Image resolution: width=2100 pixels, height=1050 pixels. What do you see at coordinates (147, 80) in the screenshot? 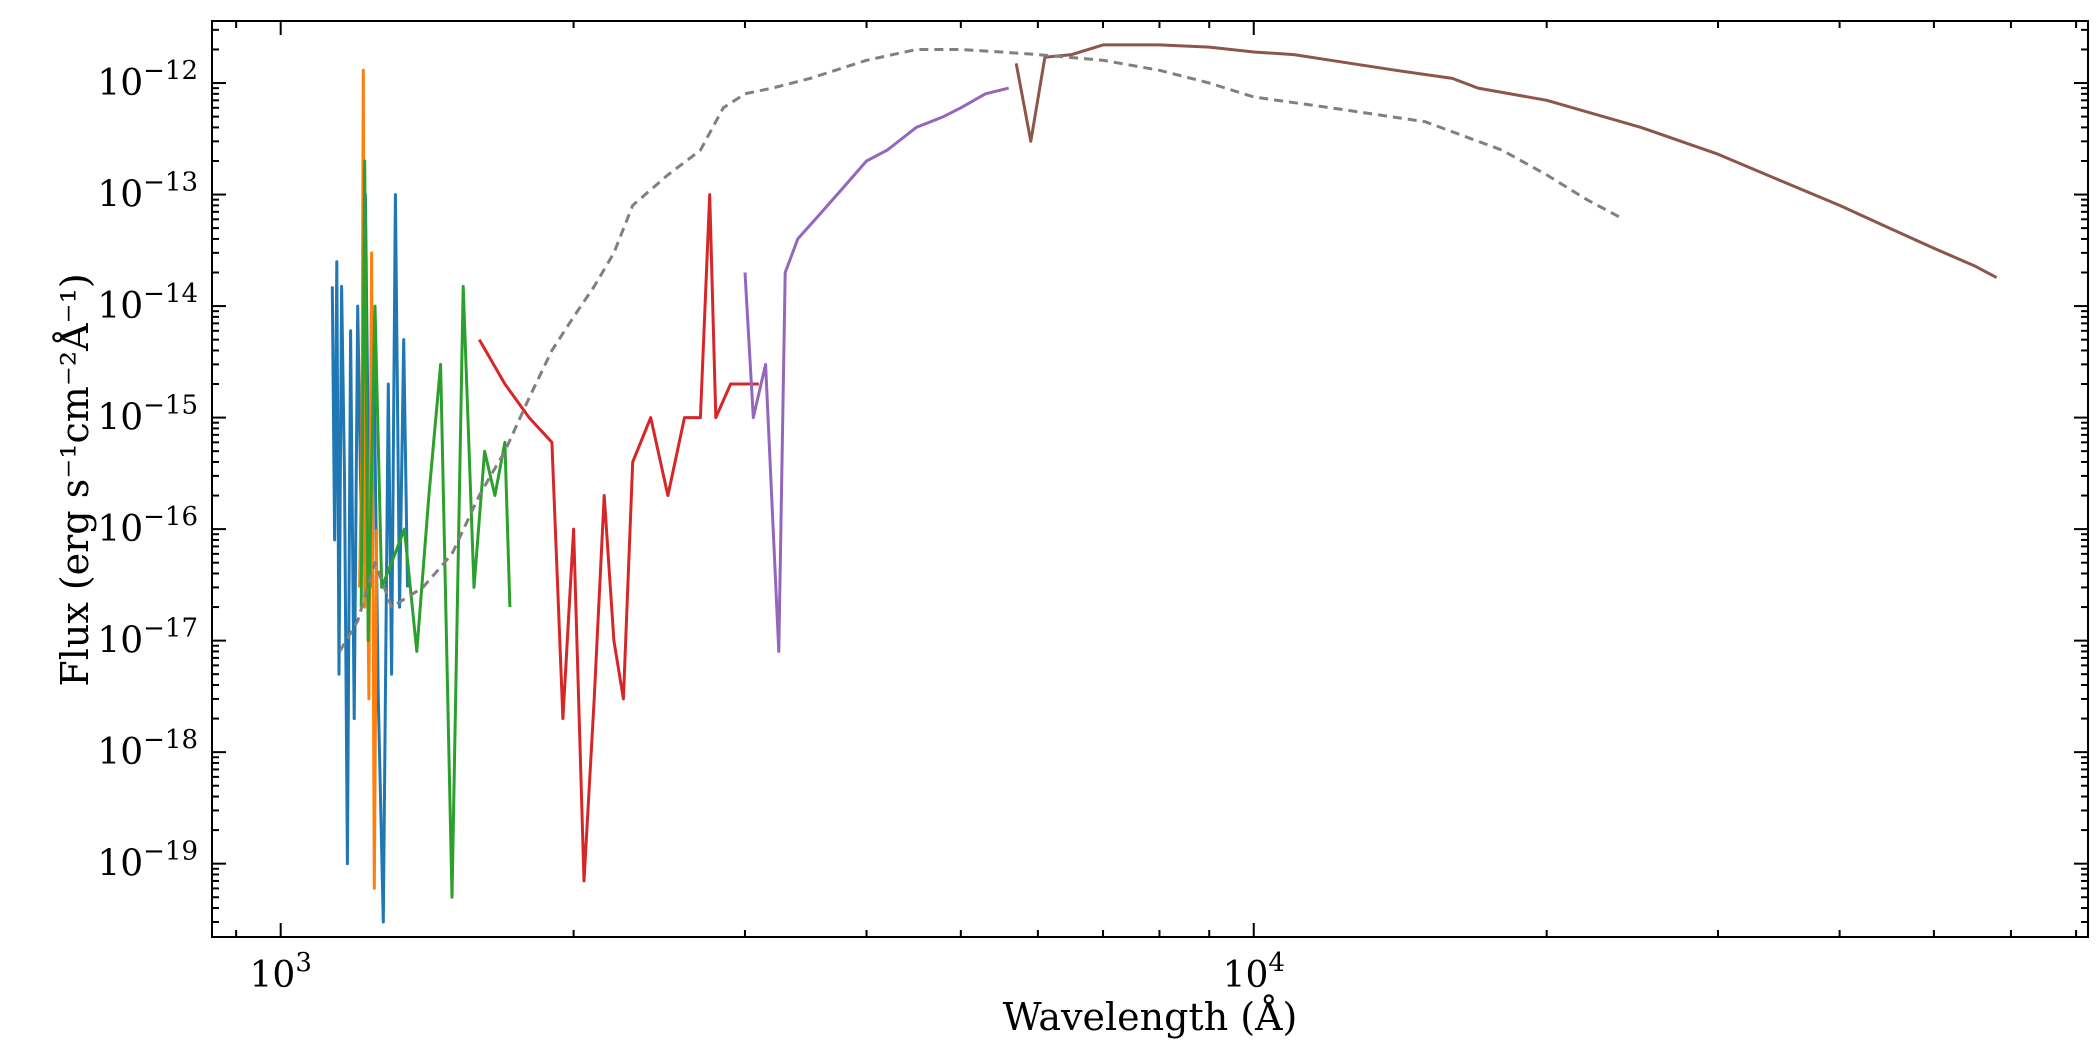
I see `y-tick-label: 10−12` at bounding box center [147, 80].